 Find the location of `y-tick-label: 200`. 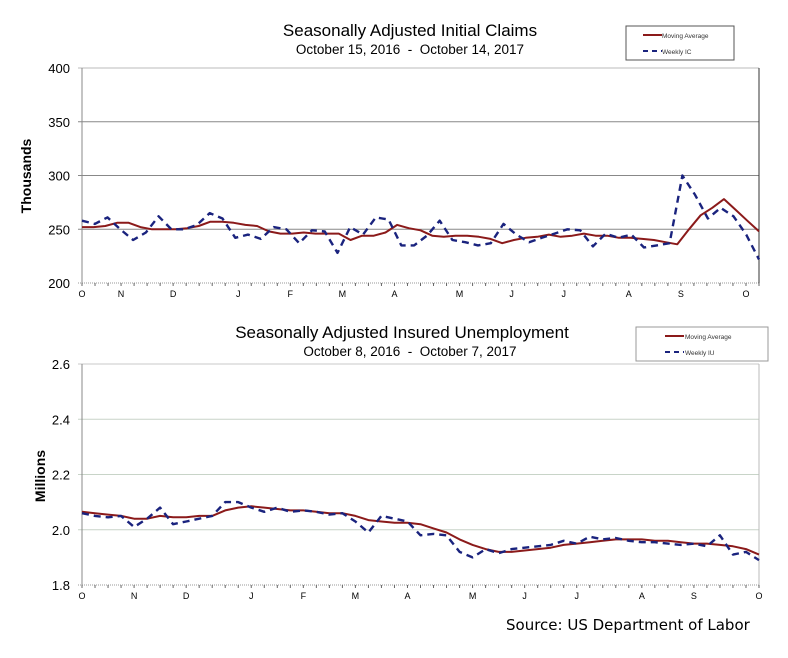

y-tick-label: 200 is located at coordinates (59, 283).